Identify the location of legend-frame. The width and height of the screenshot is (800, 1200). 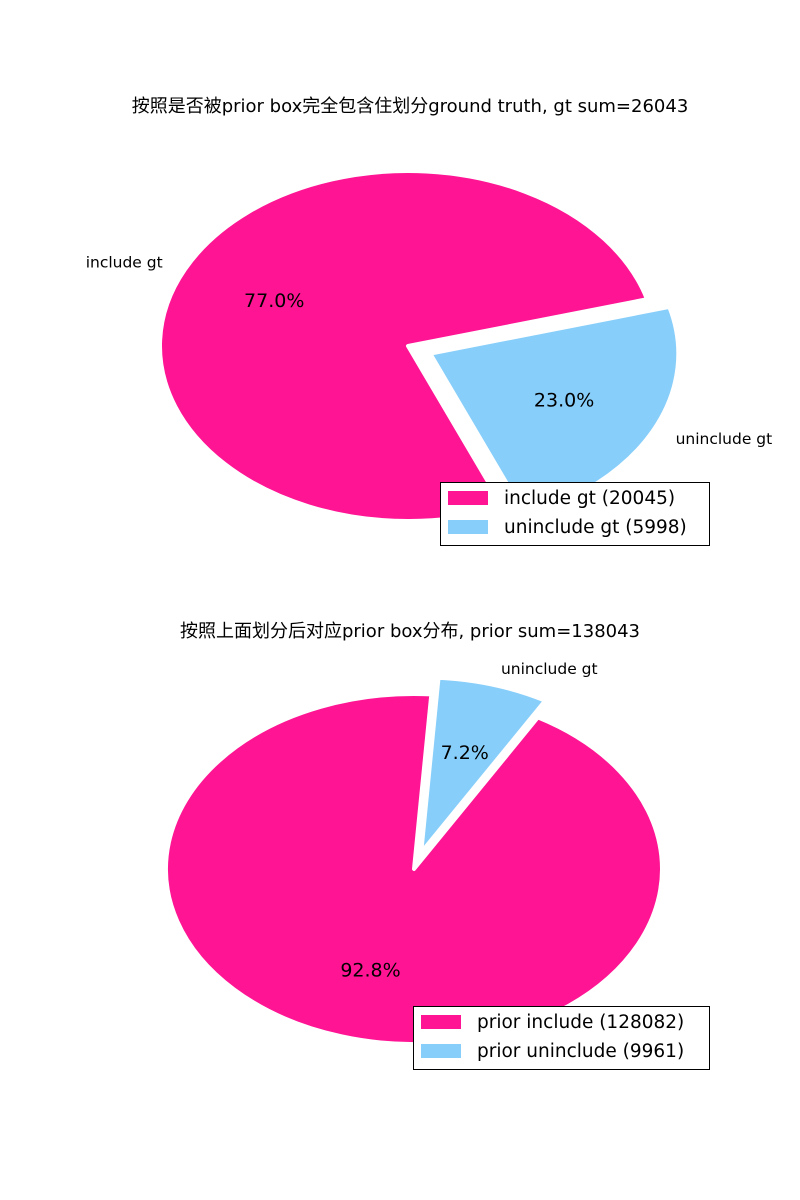
(561, 1038).